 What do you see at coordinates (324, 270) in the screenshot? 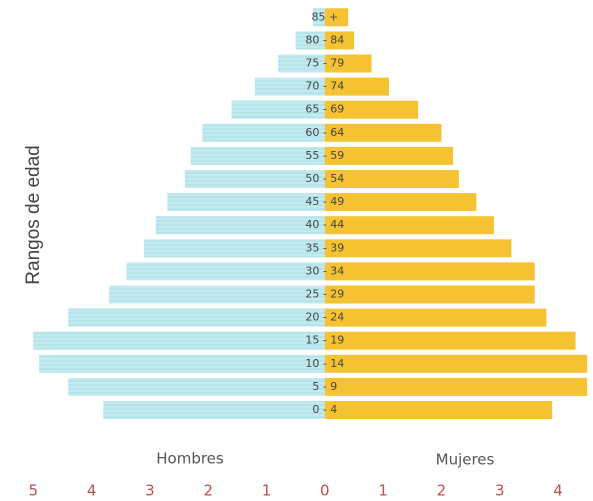
I see `age-label: 30 - 34` at bounding box center [324, 270].